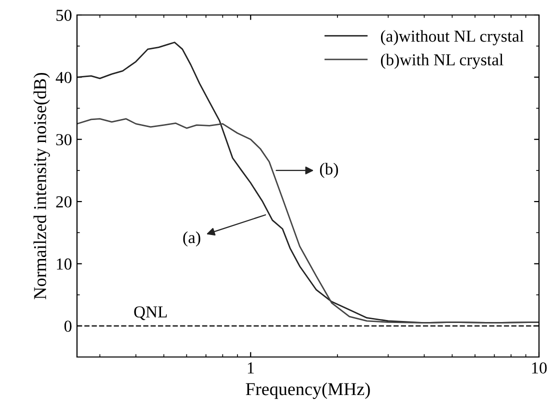 The image size is (557, 403). Describe the element at coordinates (64, 264) in the screenshot. I see `y-tick-label: 10` at that location.